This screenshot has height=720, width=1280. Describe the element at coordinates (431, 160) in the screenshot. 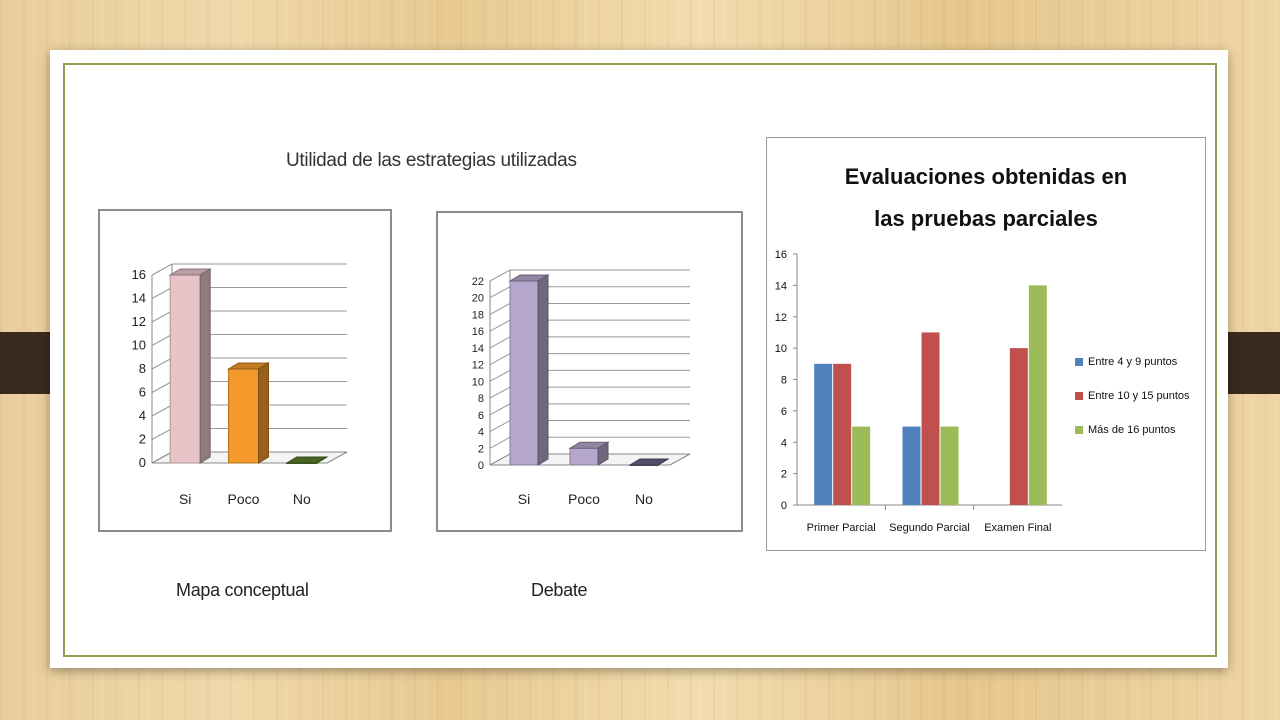

I see `left-charts-title: Utilidad de las estrategias utilizadas` at that location.